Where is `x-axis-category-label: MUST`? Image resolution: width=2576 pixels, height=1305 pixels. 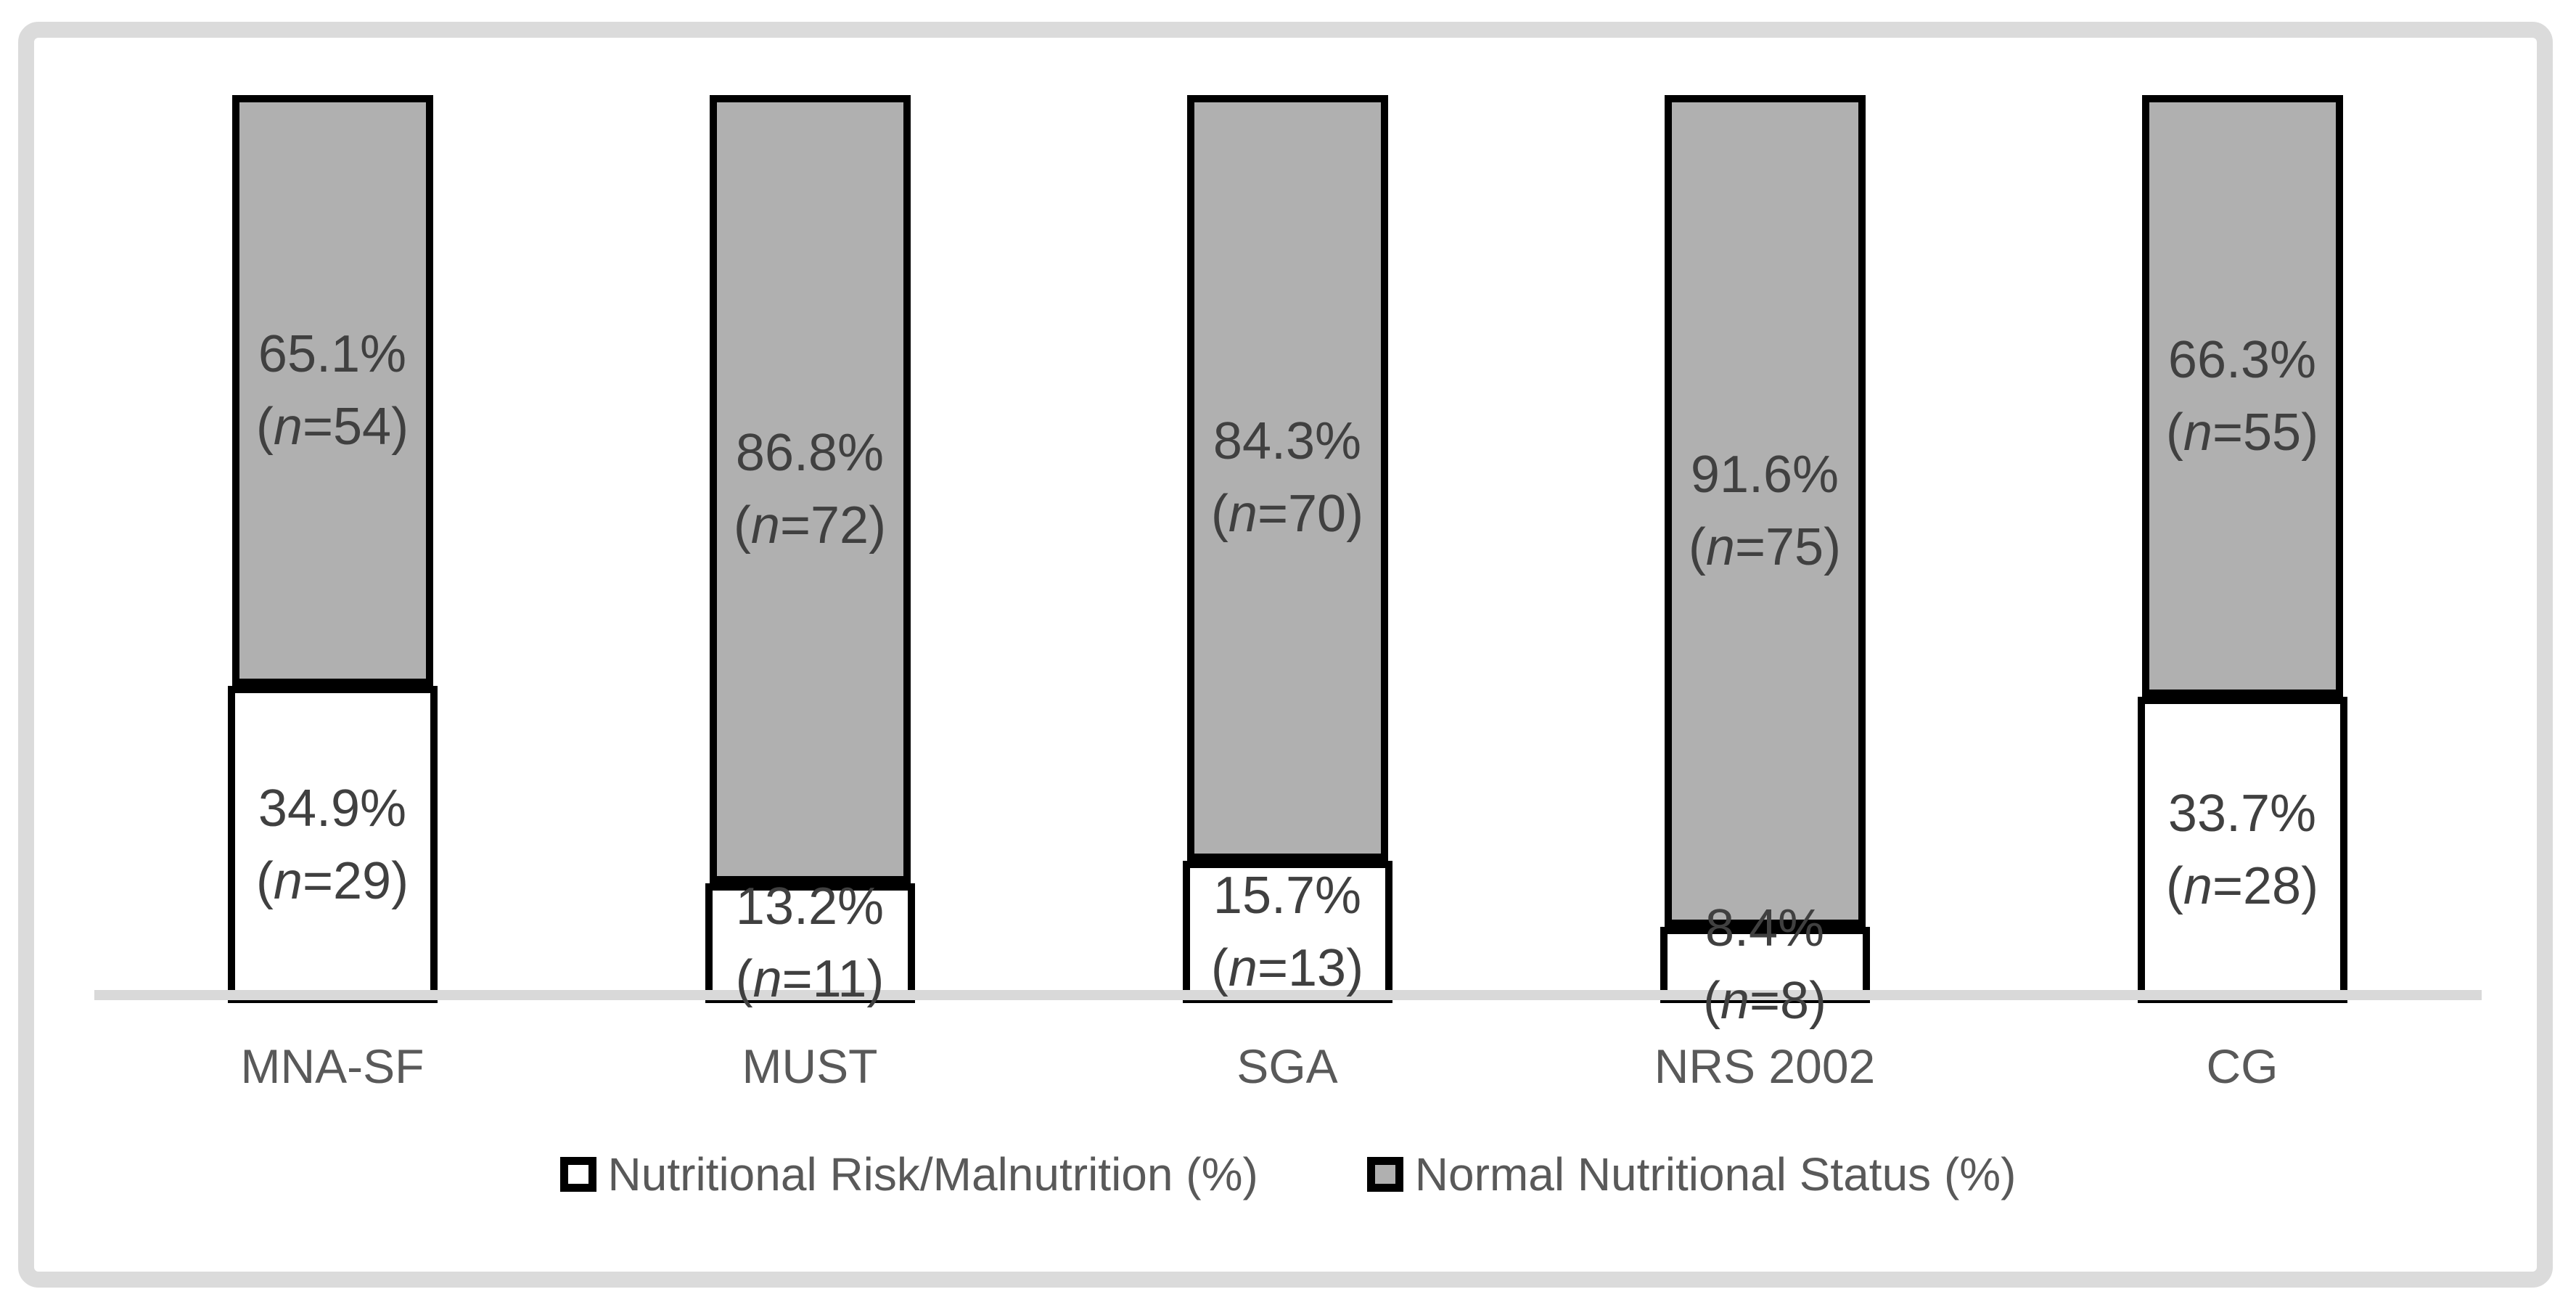 x-axis-category-label: MUST is located at coordinates (810, 1066).